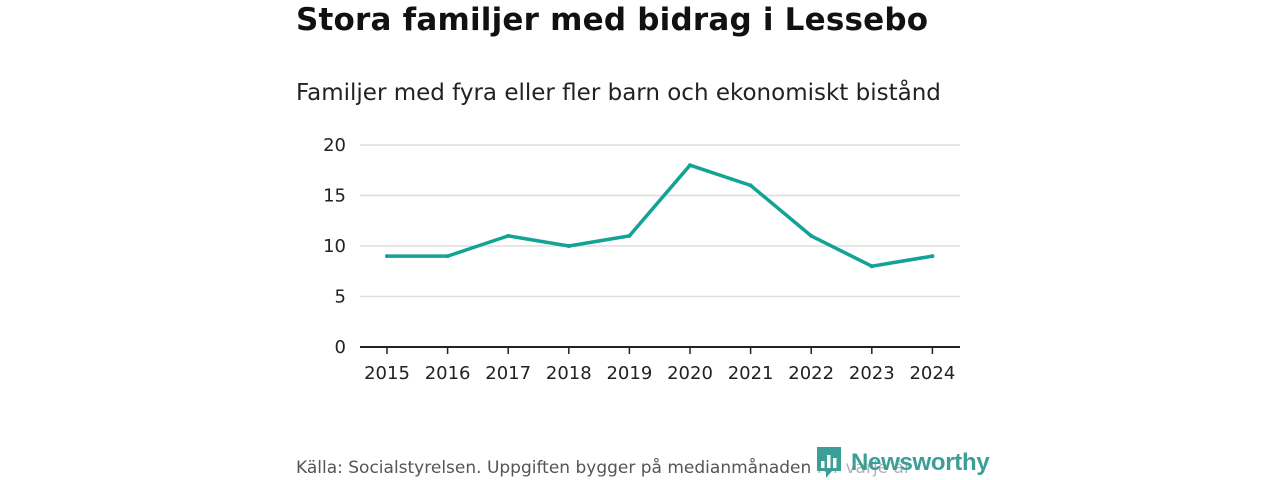  I want to click on y-tick-label: 5, so click(340, 297).